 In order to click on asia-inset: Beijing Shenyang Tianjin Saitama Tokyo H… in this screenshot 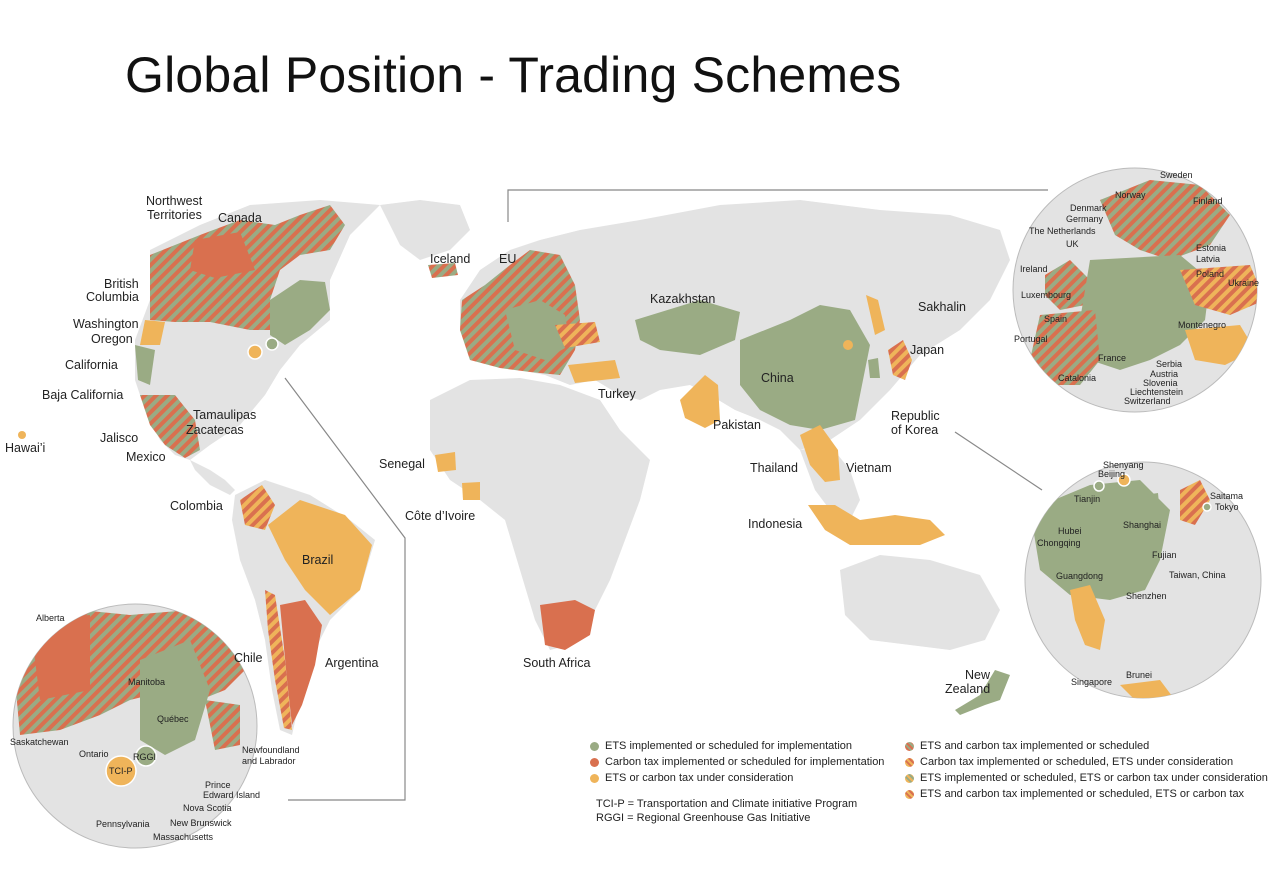, I will do `click(1143, 579)`.